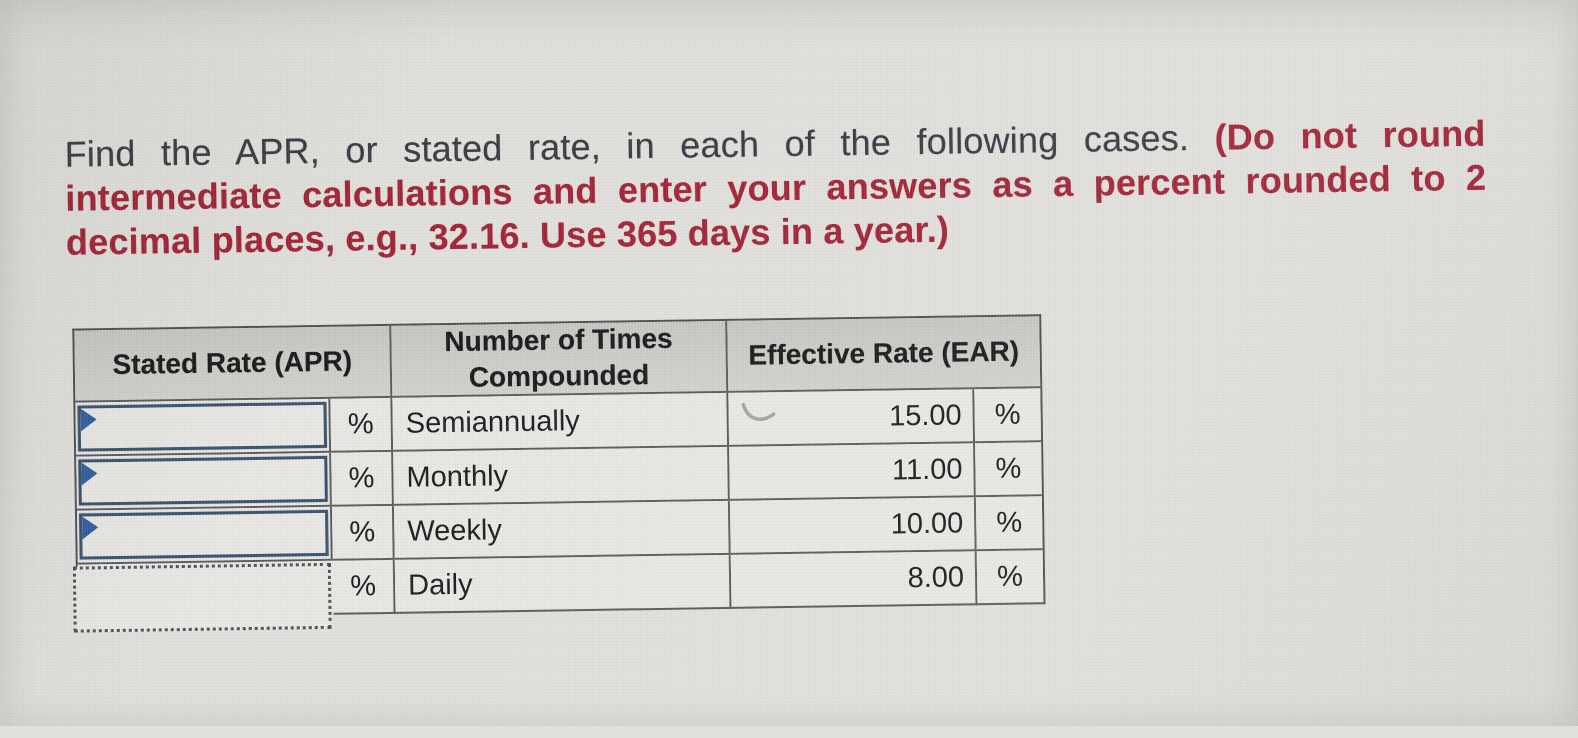 The image size is (1578, 738). I want to click on stated-rate-input-weekly, so click(204, 535).